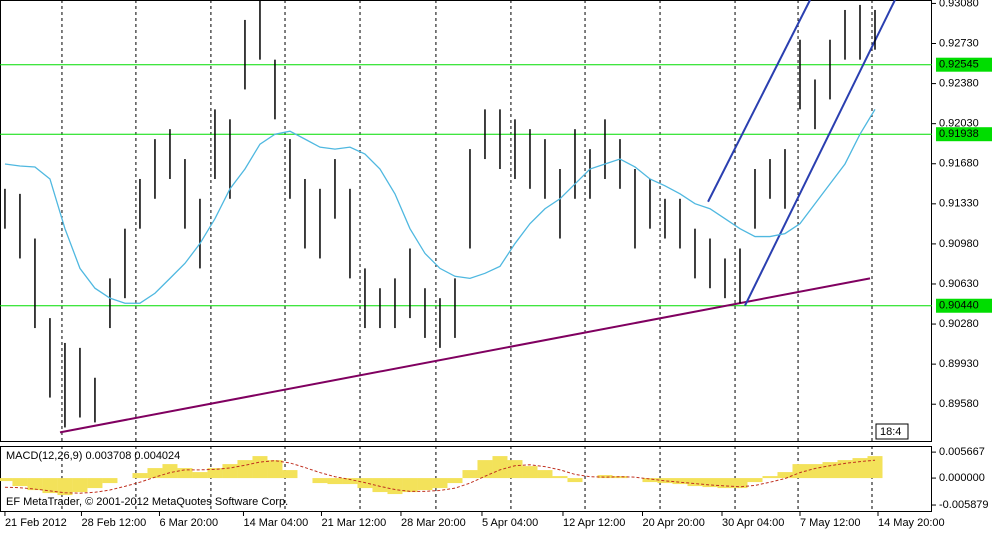 Image resolution: width=1001 pixels, height=538 pixels. I want to click on level-label: 0.92545, so click(959, 65).